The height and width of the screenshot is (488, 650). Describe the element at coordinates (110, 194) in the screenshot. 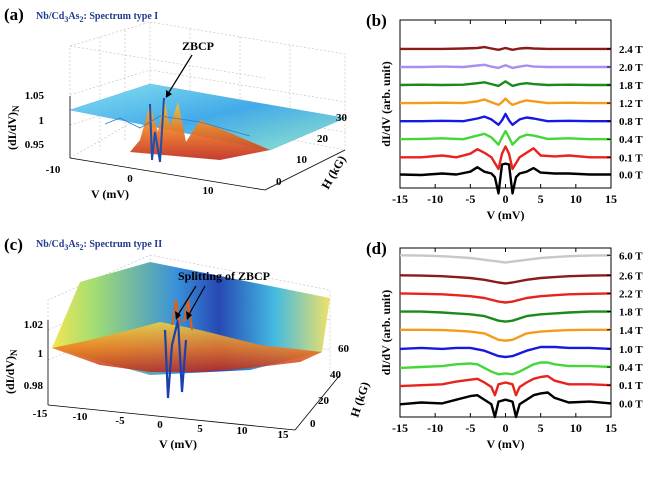

I see `panel-a-xlabel: V (mV)` at that location.